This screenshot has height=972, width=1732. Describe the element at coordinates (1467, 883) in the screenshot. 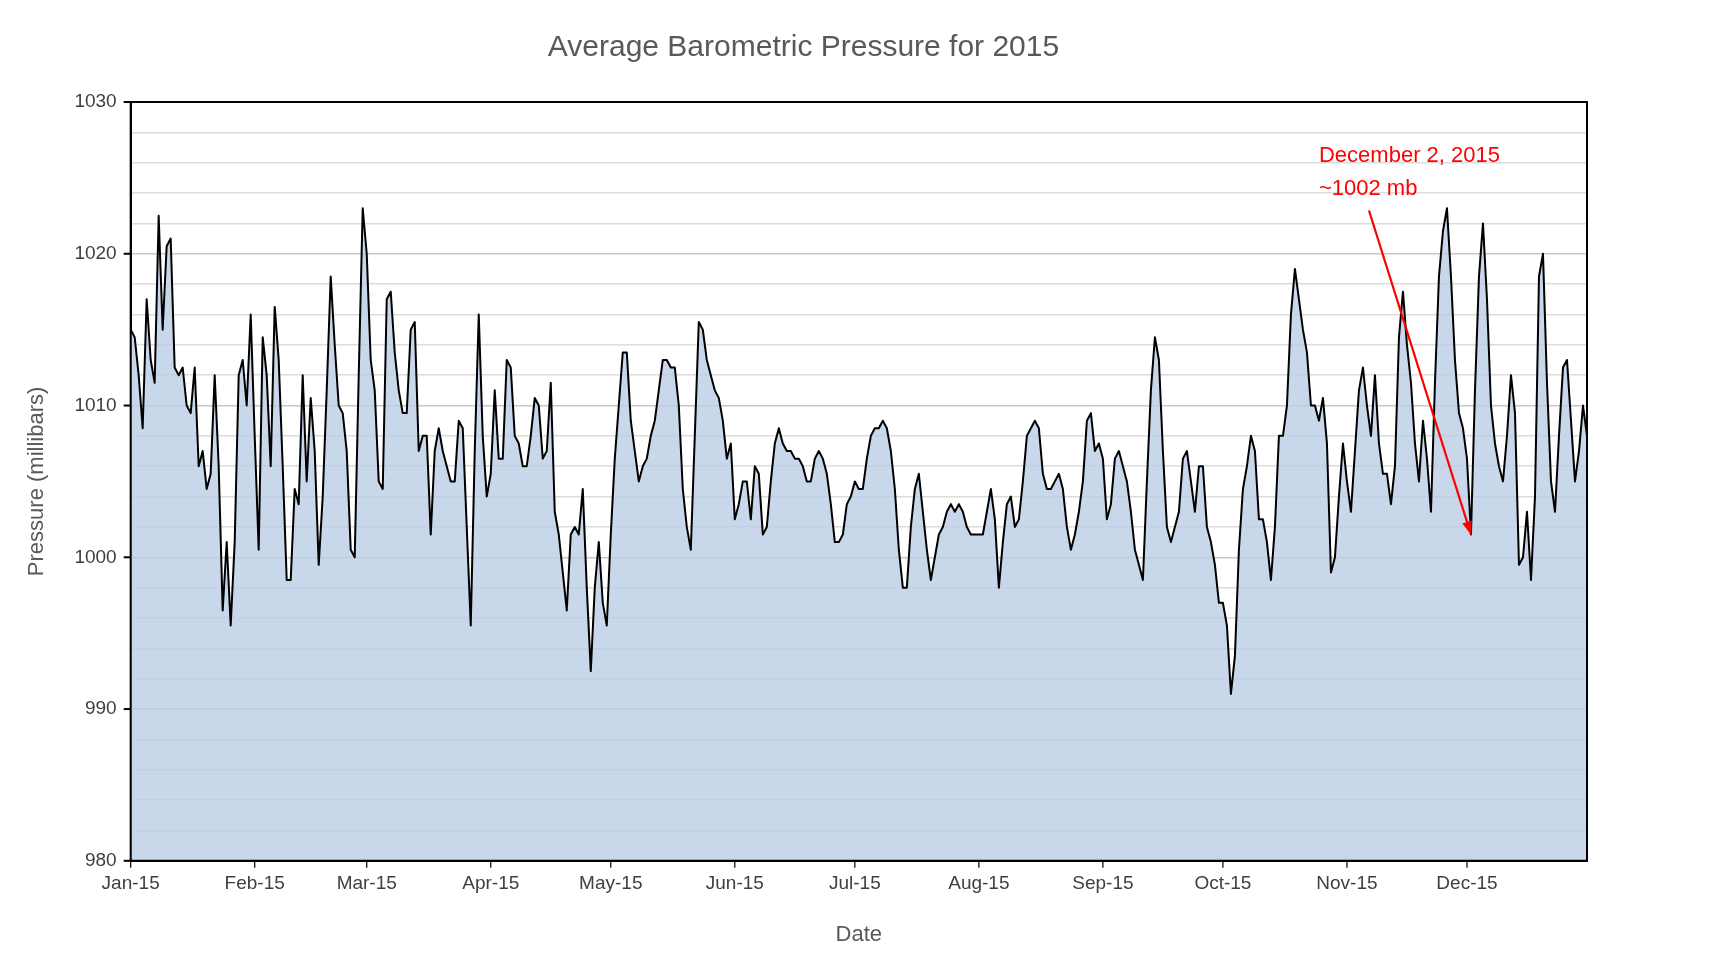

I see `x-tick-label: Dec-15` at that location.